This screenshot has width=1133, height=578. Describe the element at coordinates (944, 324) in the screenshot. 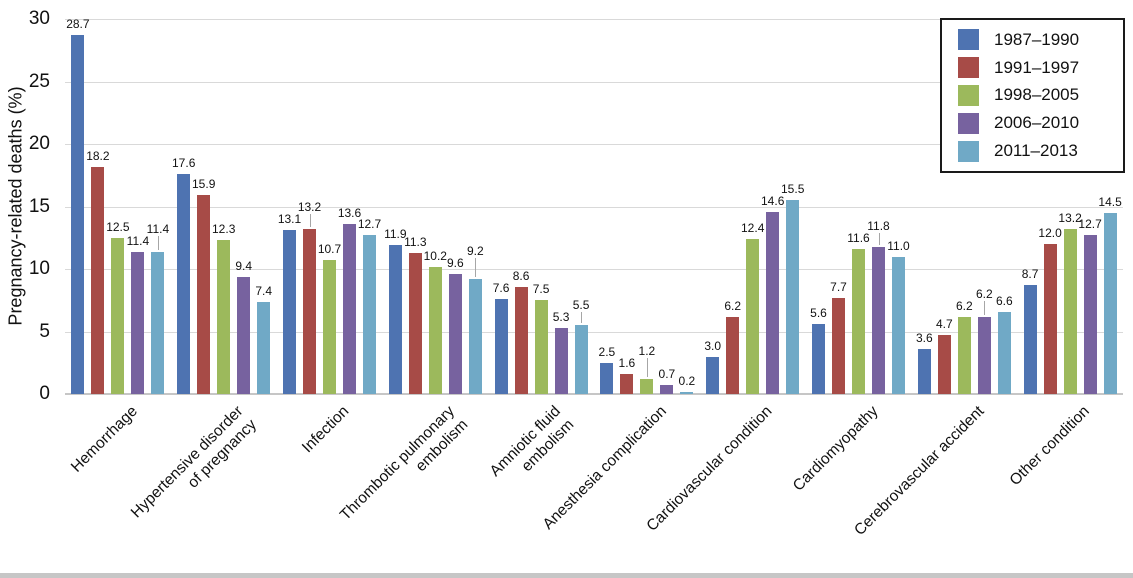

I see `bar-value-label: 4.7` at that location.